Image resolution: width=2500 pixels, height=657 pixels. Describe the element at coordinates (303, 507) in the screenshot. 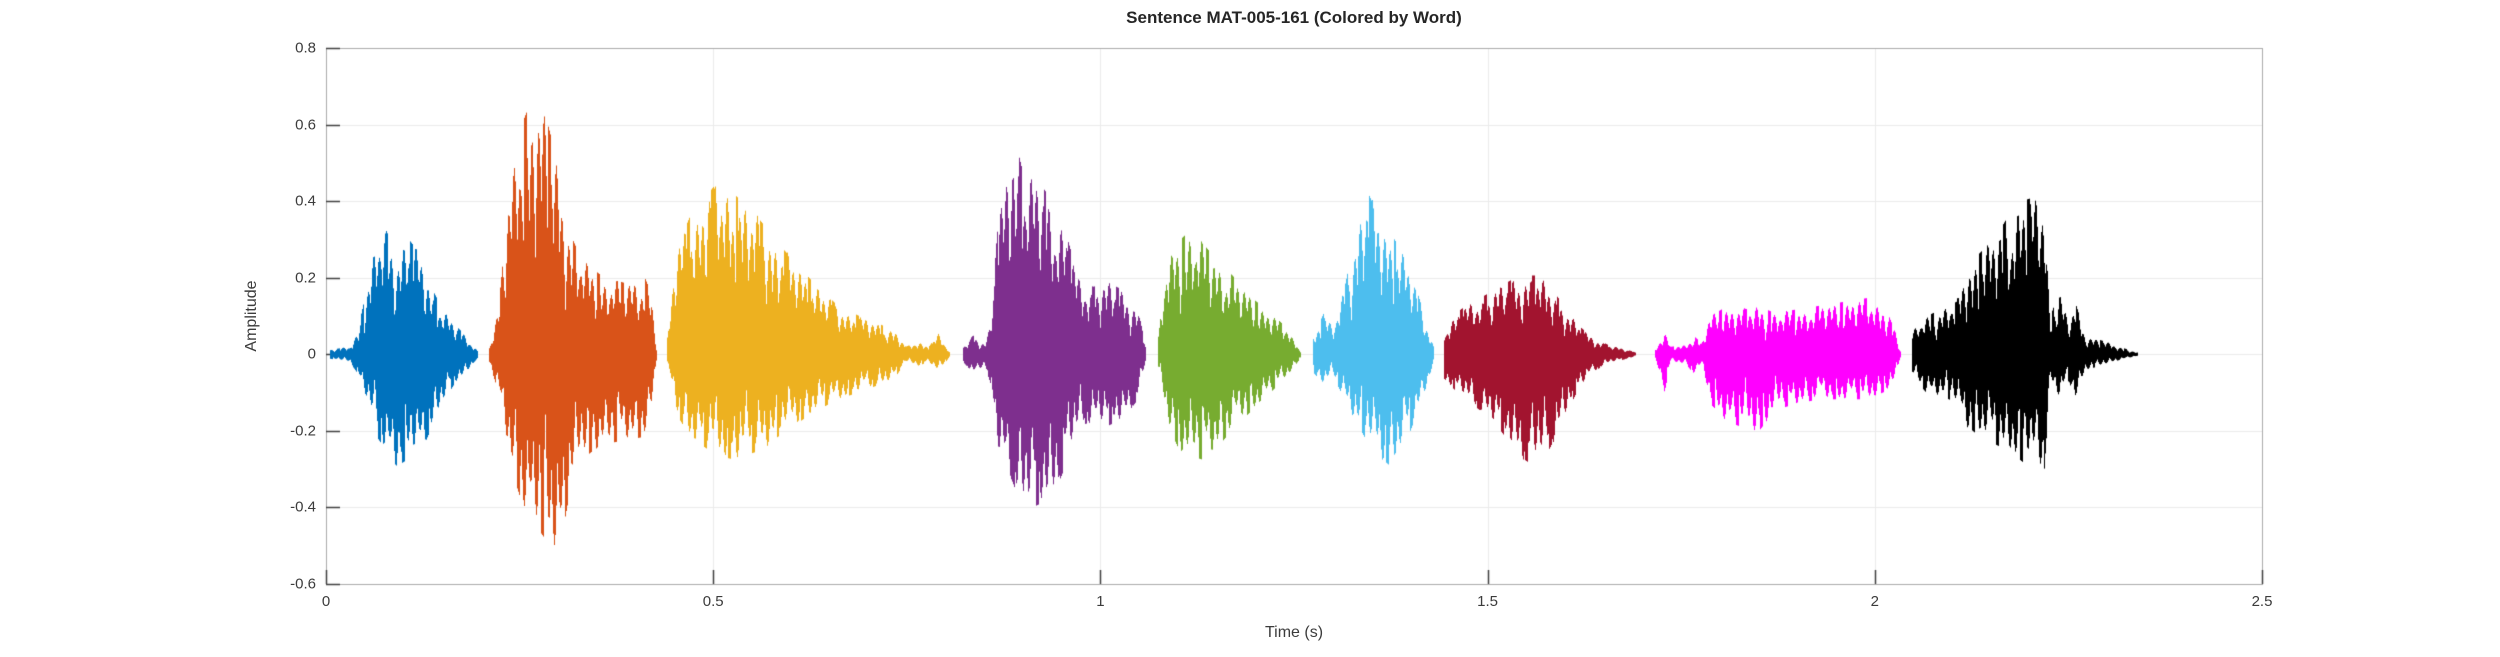

I see `y-tick-label: -0.4` at that location.